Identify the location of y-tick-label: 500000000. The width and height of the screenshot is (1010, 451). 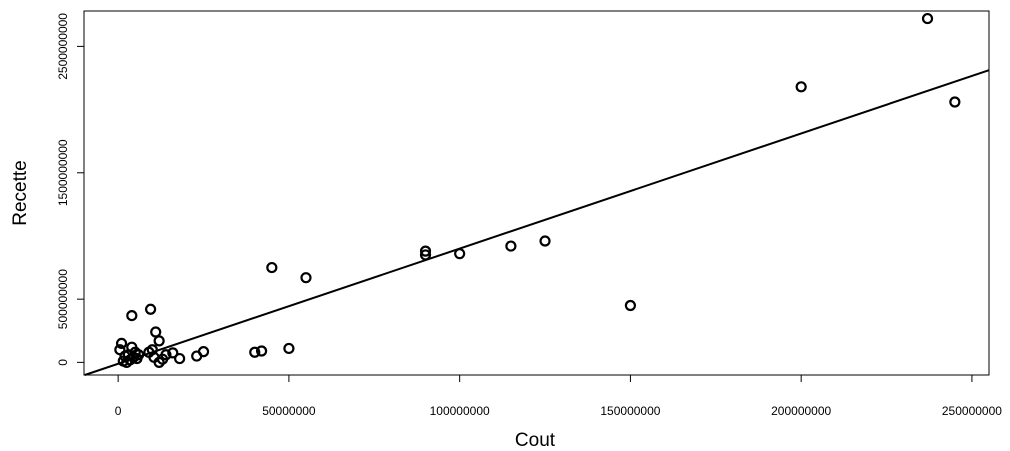
(63, 299).